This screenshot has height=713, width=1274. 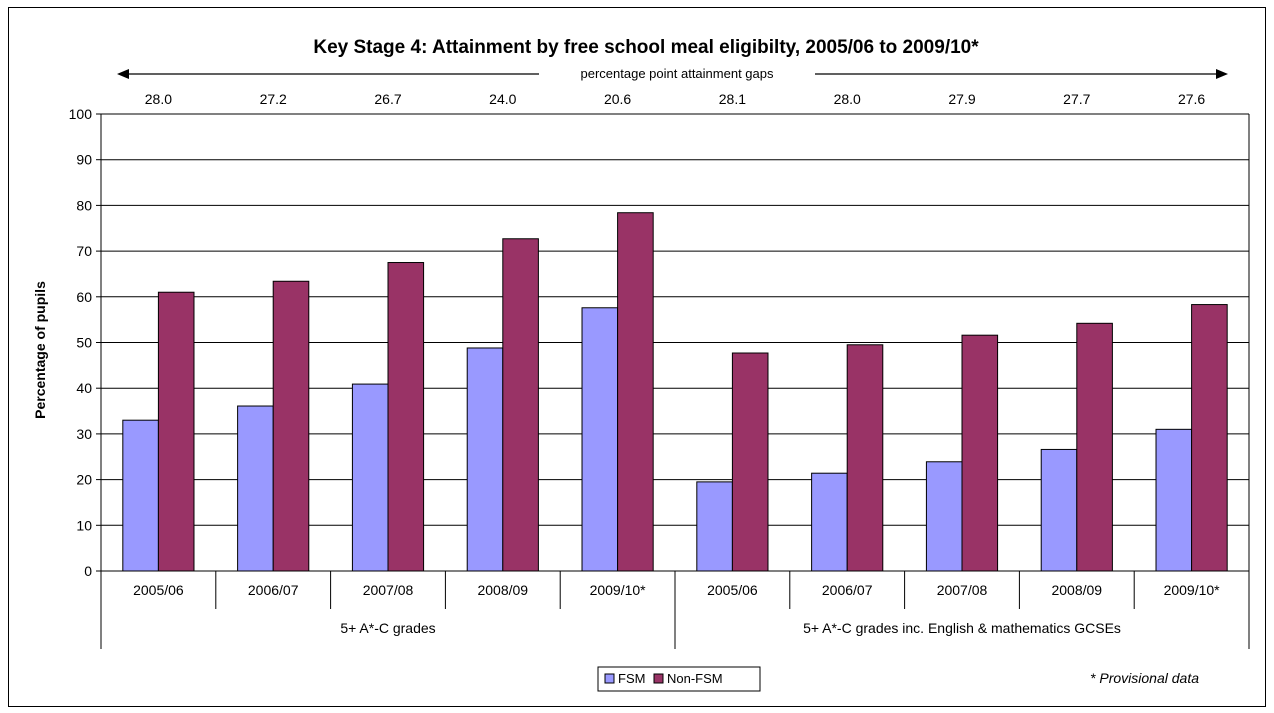 I want to click on y-tick-label: 70, so click(x=84, y=251).